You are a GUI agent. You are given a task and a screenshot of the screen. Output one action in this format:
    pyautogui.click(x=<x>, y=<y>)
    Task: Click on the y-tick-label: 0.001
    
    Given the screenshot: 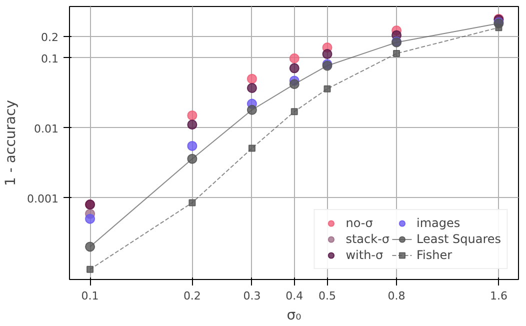 What is the action you would take?
    pyautogui.click(x=43, y=199)
    